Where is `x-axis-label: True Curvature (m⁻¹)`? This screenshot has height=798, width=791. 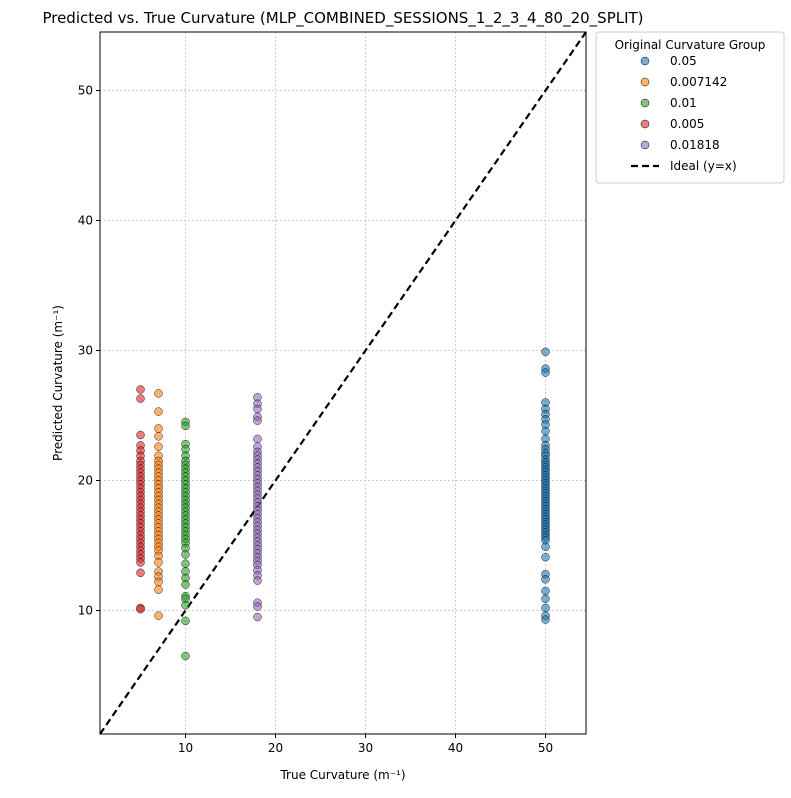
x-axis-label: True Curvature (m⁻¹) is located at coordinates (342, 775).